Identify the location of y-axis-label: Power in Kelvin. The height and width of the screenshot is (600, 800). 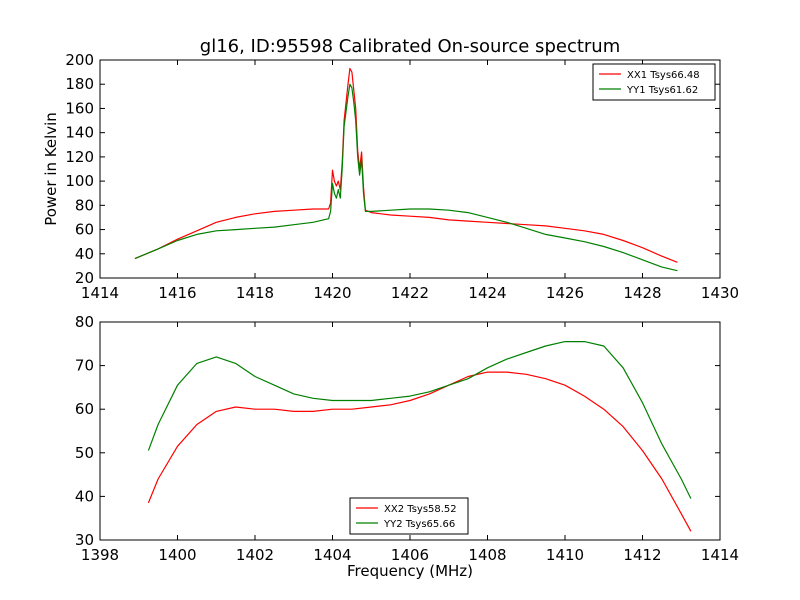
(51, 169).